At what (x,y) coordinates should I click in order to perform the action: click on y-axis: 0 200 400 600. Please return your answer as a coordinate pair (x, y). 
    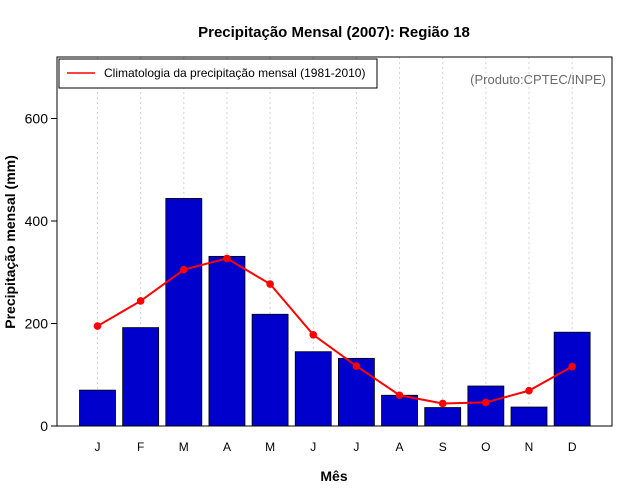
    Looking at the image, I should click on (41, 272).